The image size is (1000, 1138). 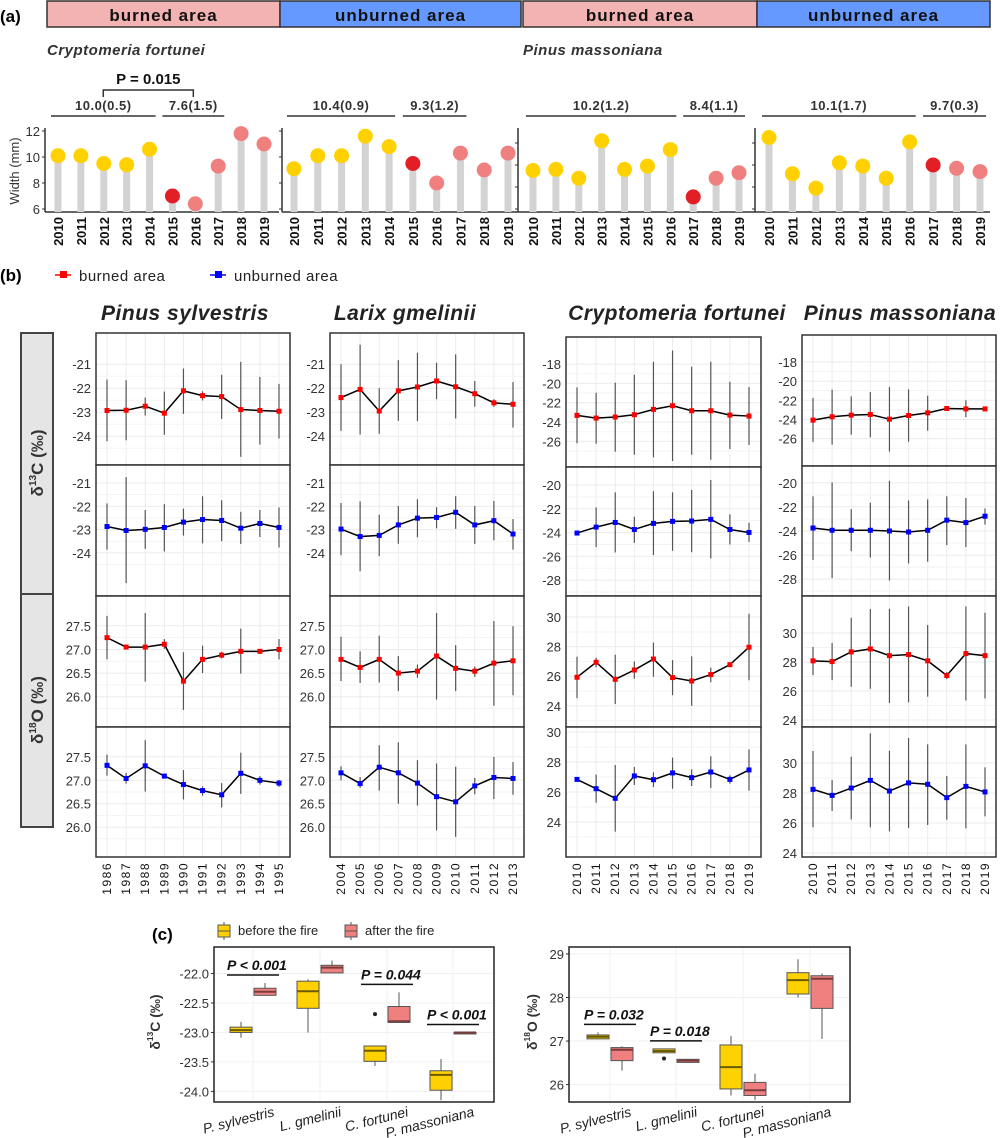 What do you see at coordinates (194, 974) in the screenshot?
I see `y-tick-label: -22.0` at bounding box center [194, 974].